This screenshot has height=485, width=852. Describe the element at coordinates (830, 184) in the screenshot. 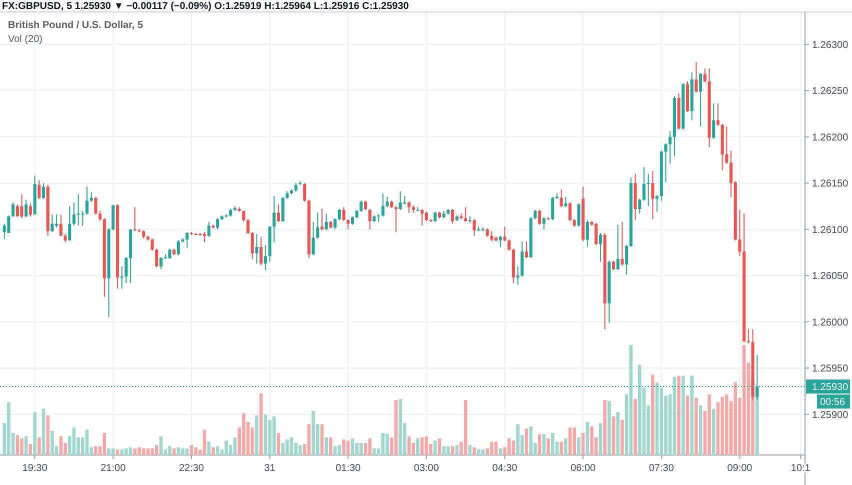

I see `y-tick-label: 1.26150` at that location.